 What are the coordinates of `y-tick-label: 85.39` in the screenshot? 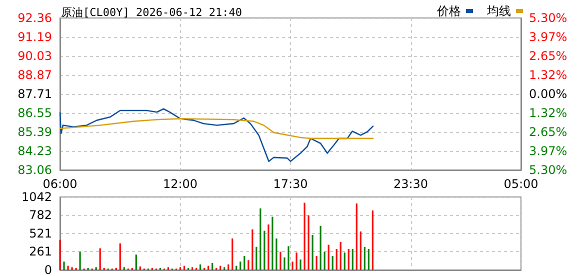 It's located at (35, 131).